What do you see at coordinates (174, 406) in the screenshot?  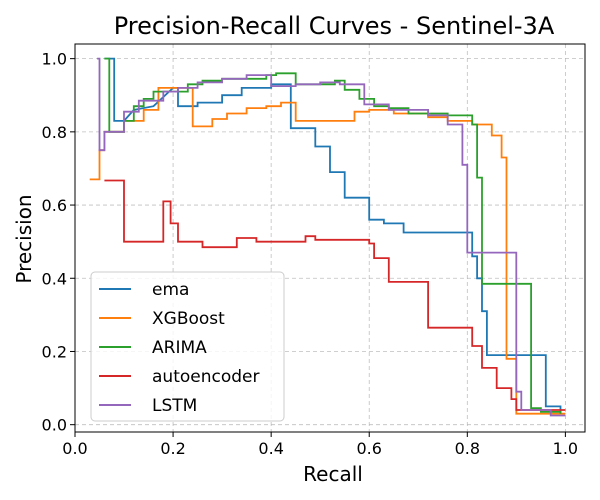 I see `legend-label-lstm: LSTM` at bounding box center [174, 406].